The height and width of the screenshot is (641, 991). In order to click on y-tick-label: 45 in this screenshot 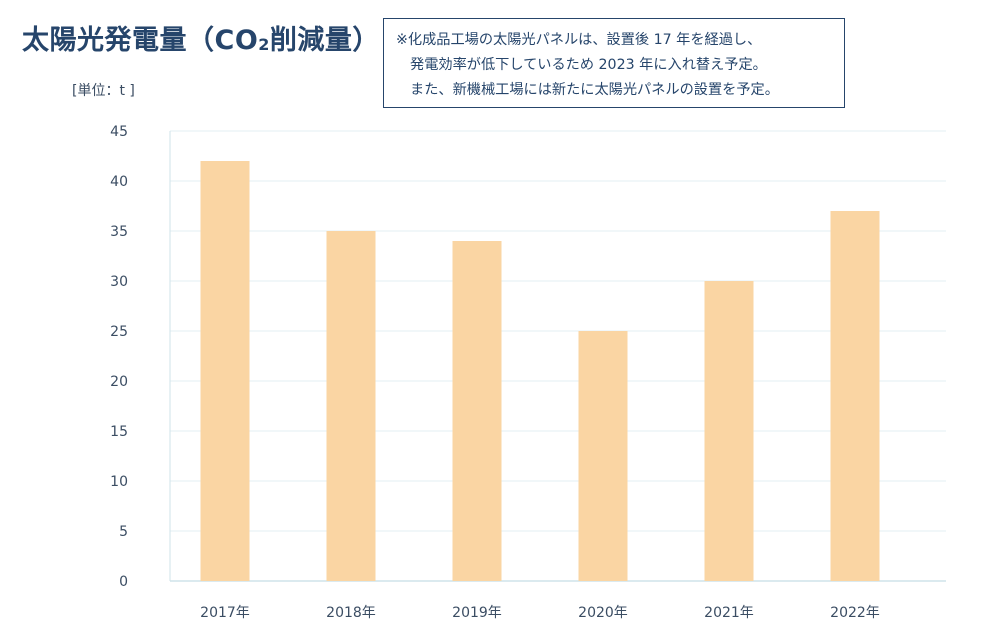, I will do `click(119, 132)`.